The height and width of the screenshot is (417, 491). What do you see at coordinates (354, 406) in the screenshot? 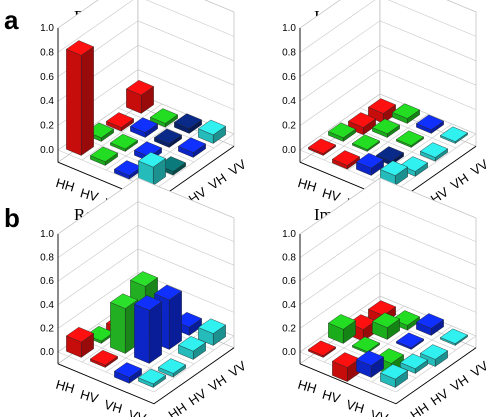
I see `row-label: VH` at bounding box center [354, 406].